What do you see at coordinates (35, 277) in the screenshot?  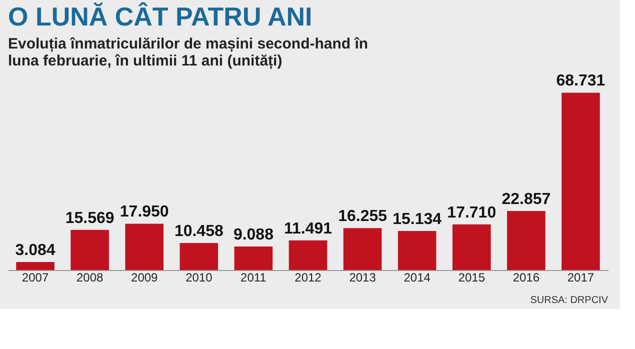 I see `x-tick-label: 2007` at bounding box center [35, 277].